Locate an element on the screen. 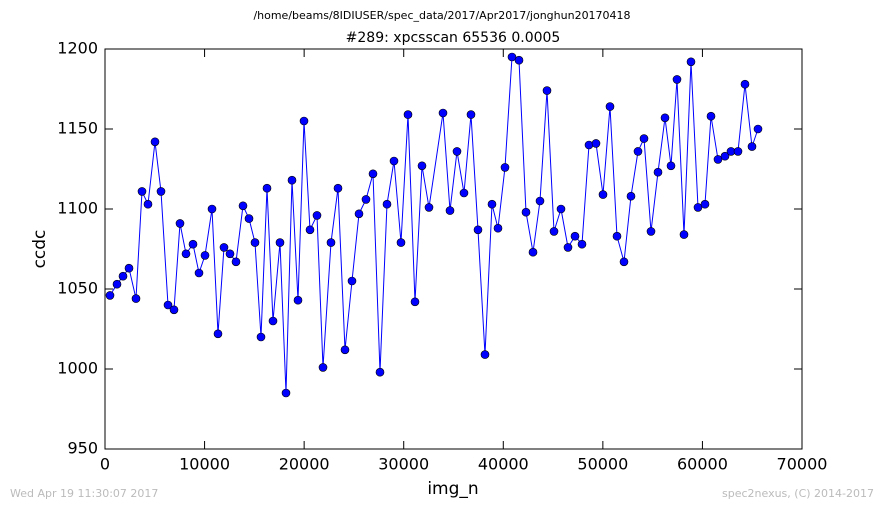 Image resolution: width=884 pixels, height=509 pixels. y-tick-label: 1000 is located at coordinates (77, 368).